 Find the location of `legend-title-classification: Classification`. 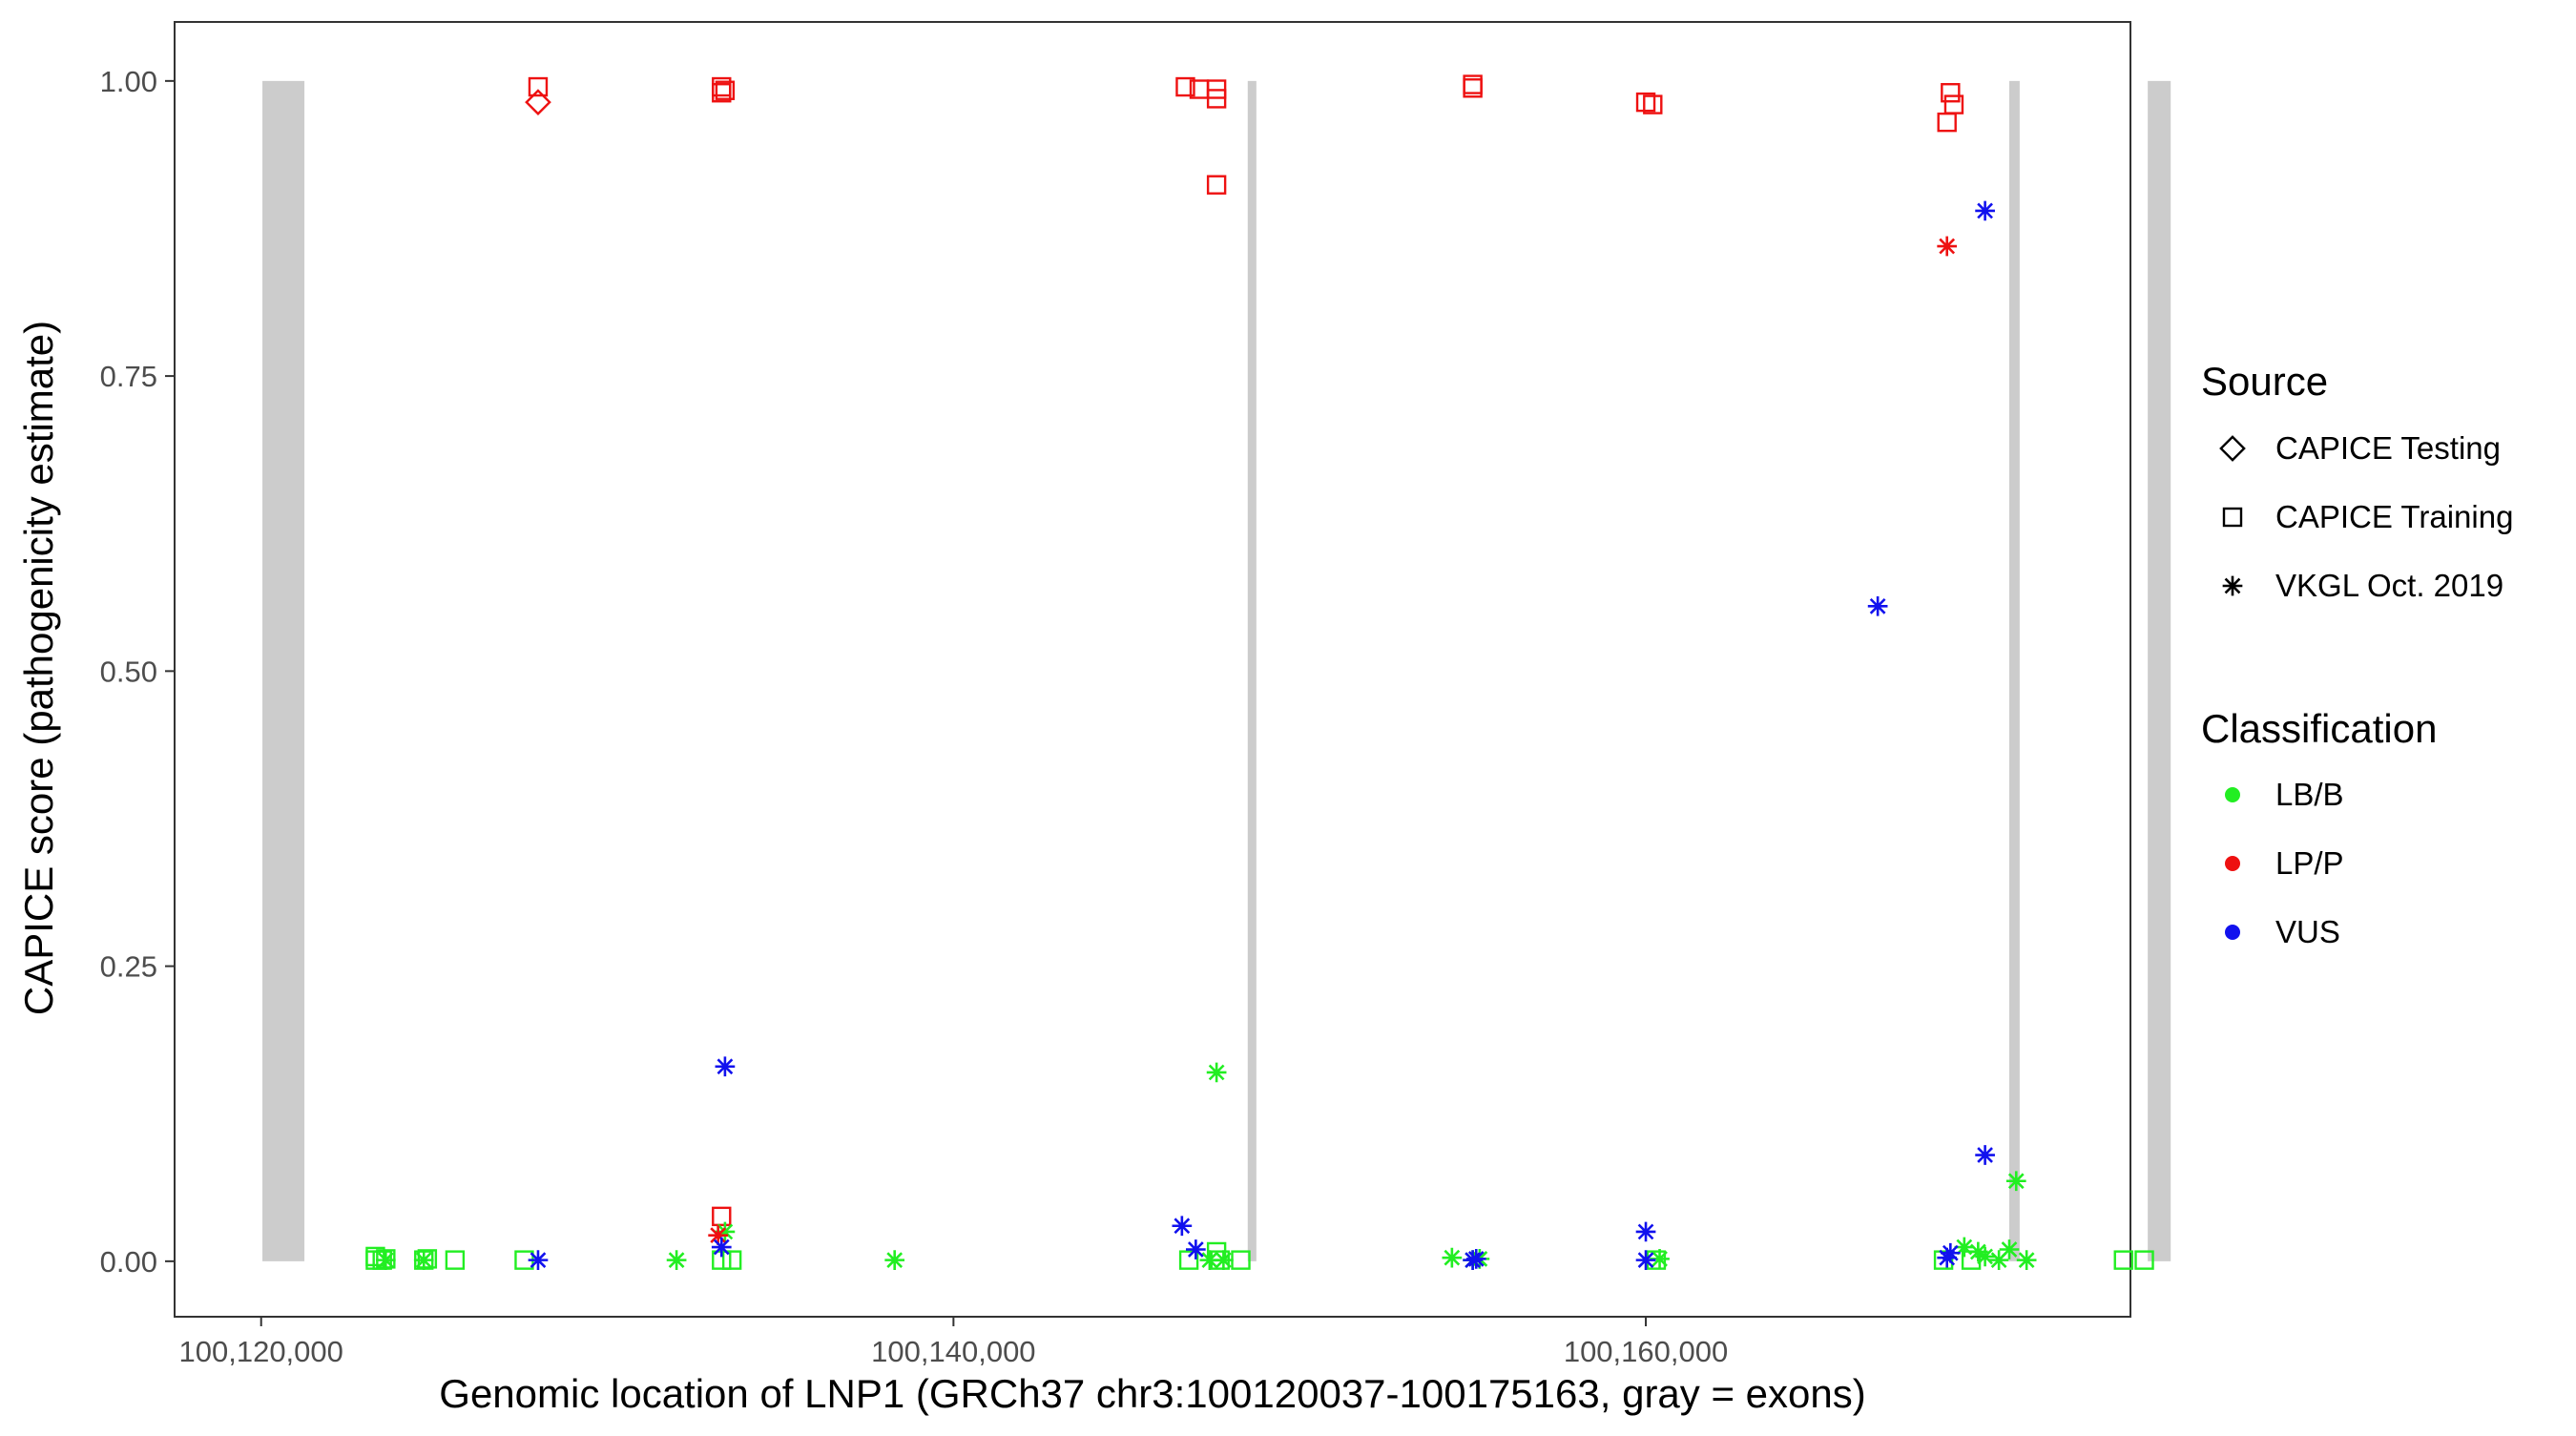

legend-title-classification: Classification is located at coordinates (2319, 728).